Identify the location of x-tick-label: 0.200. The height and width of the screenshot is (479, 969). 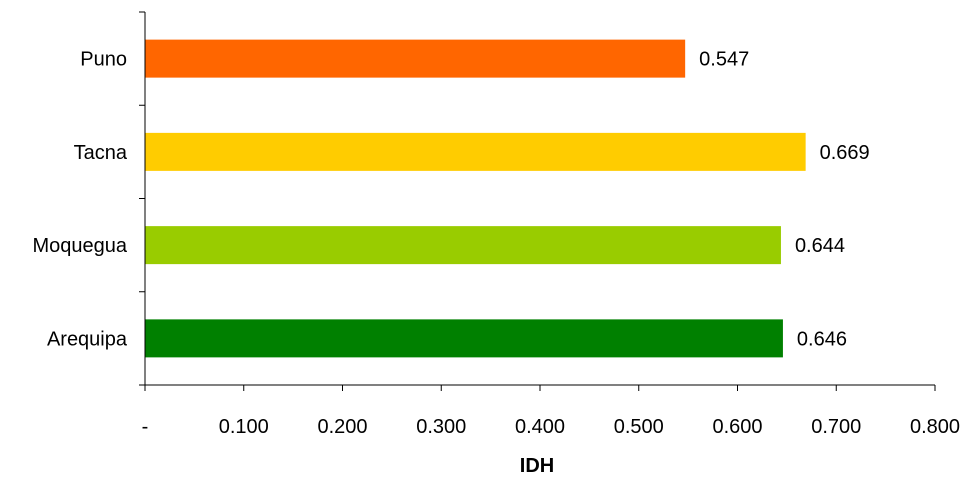
(342, 427).